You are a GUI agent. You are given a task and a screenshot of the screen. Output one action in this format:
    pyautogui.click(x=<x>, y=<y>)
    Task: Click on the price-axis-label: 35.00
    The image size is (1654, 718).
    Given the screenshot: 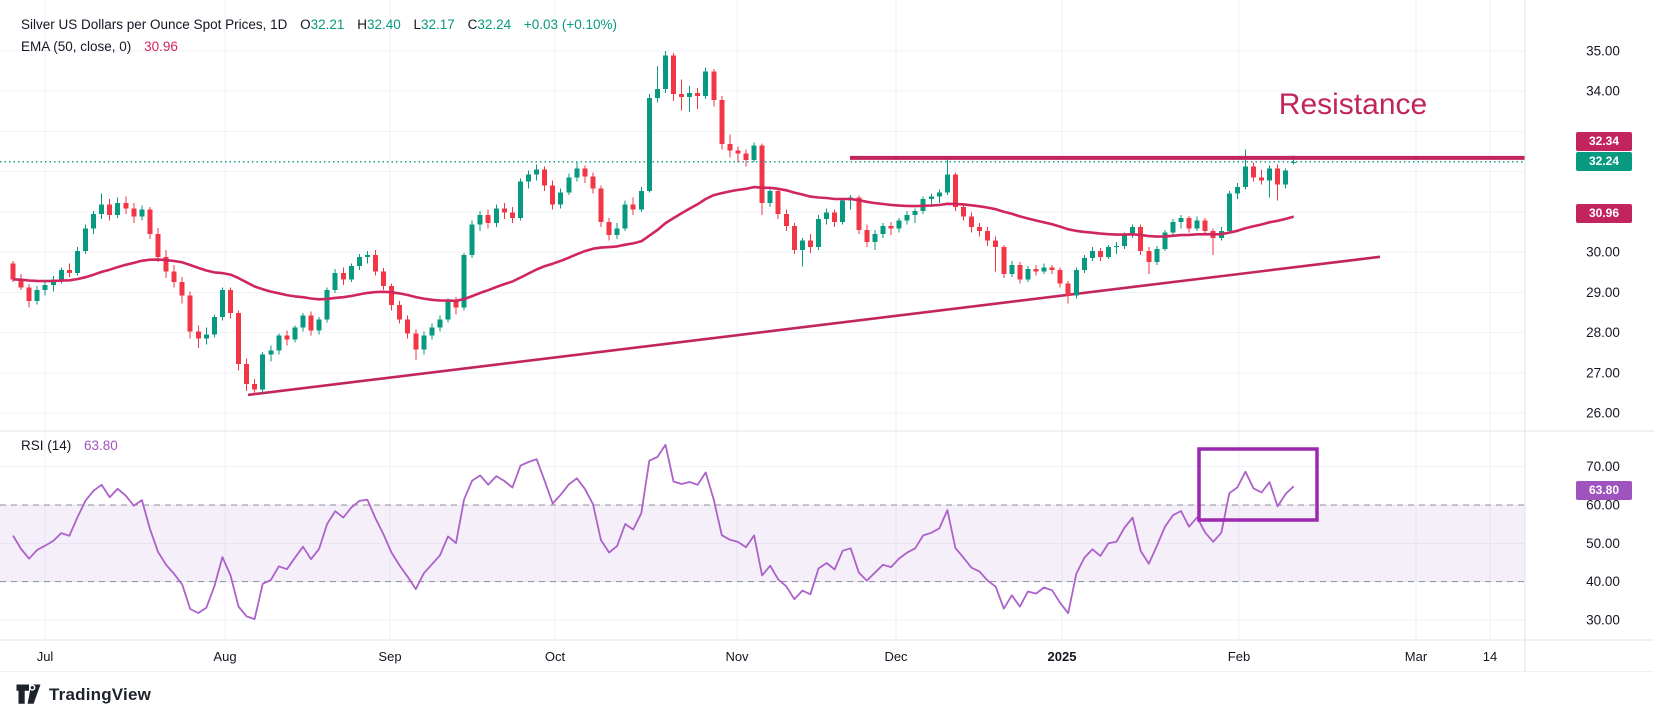 What is the action you would take?
    pyautogui.click(x=1603, y=50)
    